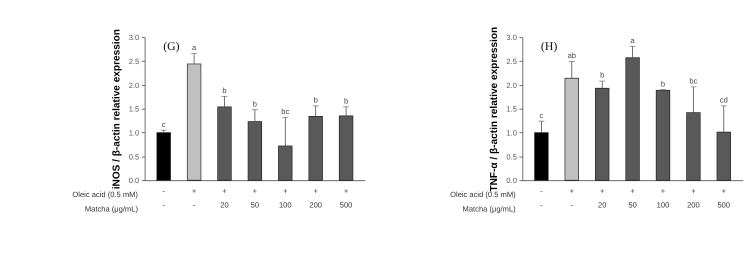 This screenshot has height=264, width=747. What do you see at coordinates (116, 109) in the screenshot?
I see `y-axis-title: iNOS / β-actin relative expression` at bounding box center [116, 109].